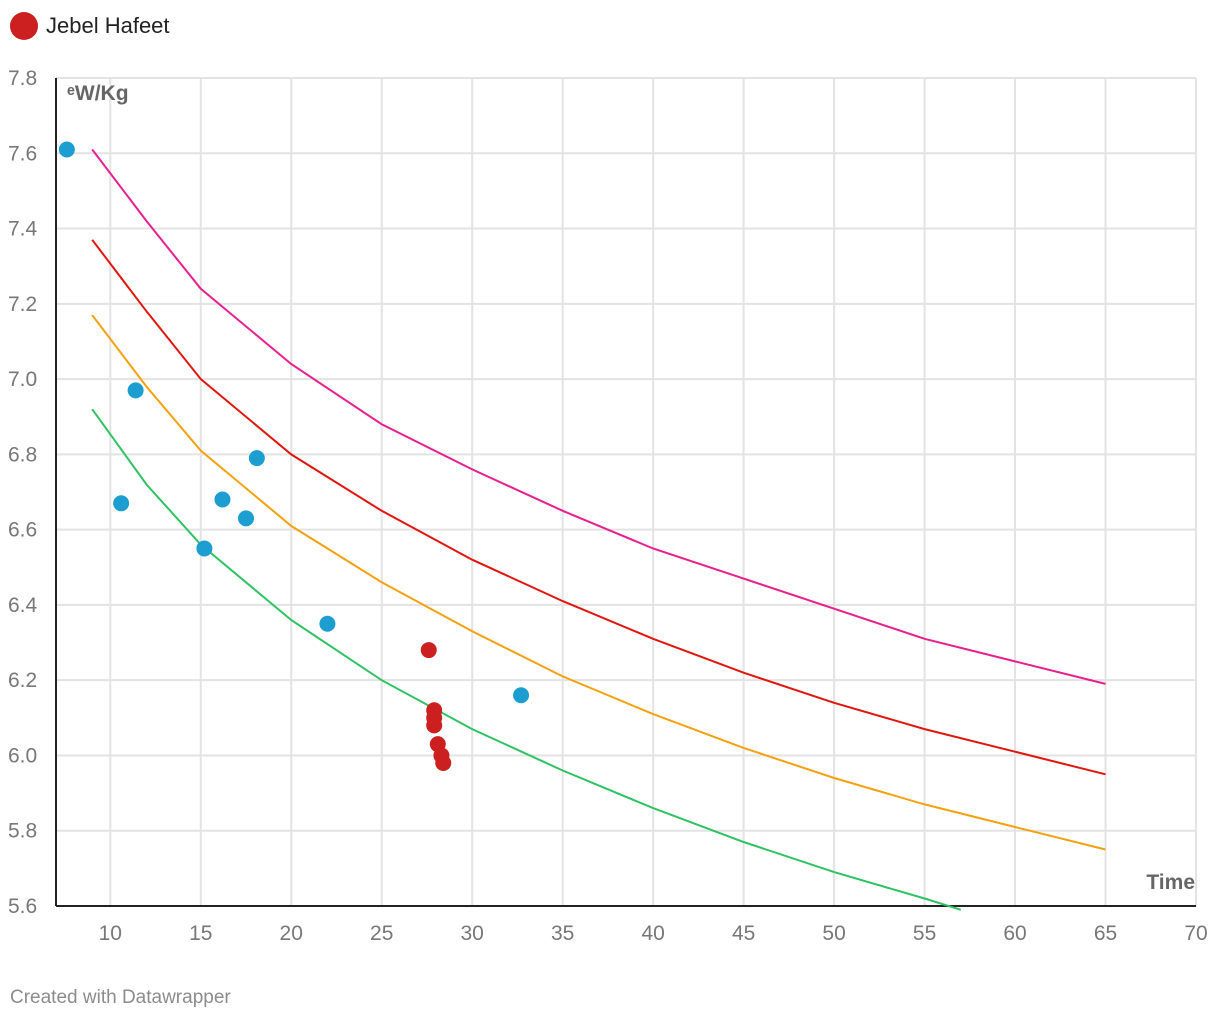 The width and height of the screenshot is (1220, 1022). I want to click on x-tick-label: 65, so click(1105, 933).